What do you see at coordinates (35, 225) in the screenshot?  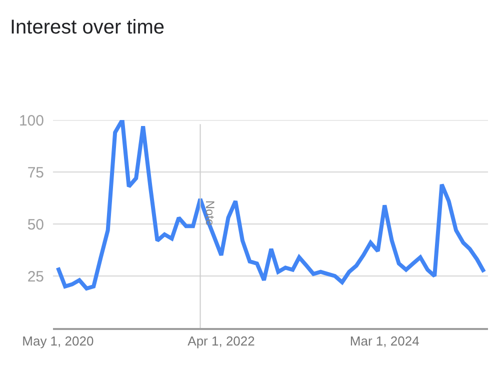 I see `y-tick-label: 50` at bounding box center [35, 225].